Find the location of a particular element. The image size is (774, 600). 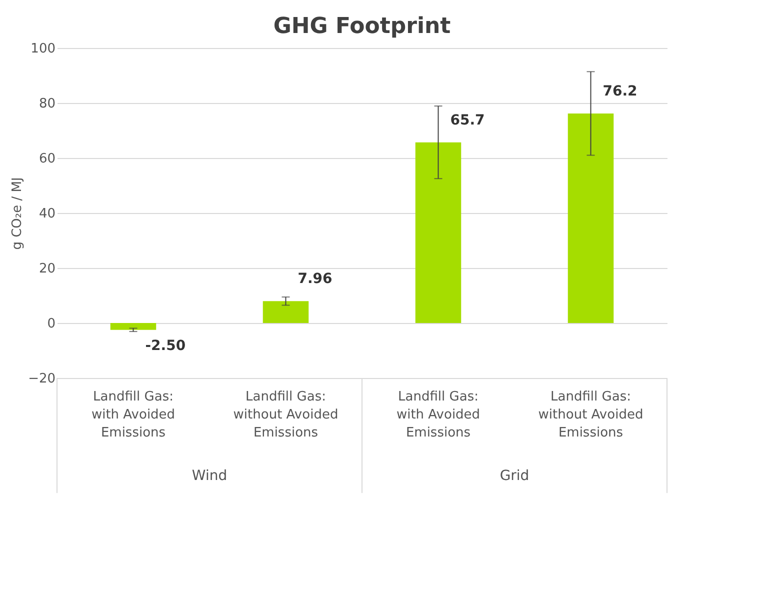

y-tick-label: −20 is located at coordinates (42, 379).